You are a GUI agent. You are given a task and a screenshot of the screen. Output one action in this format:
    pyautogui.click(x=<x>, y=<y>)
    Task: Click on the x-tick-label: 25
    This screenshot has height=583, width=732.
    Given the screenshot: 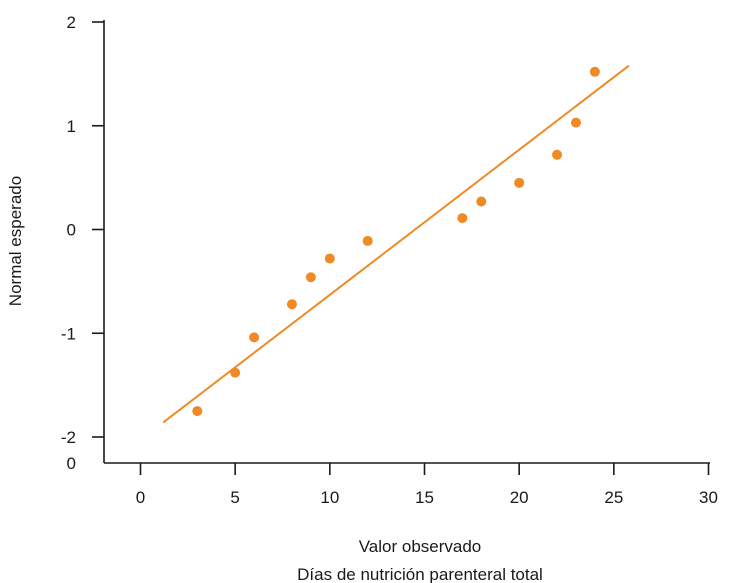 What is the action you would take?
    pyautogui.click(x=613, y=497)
    